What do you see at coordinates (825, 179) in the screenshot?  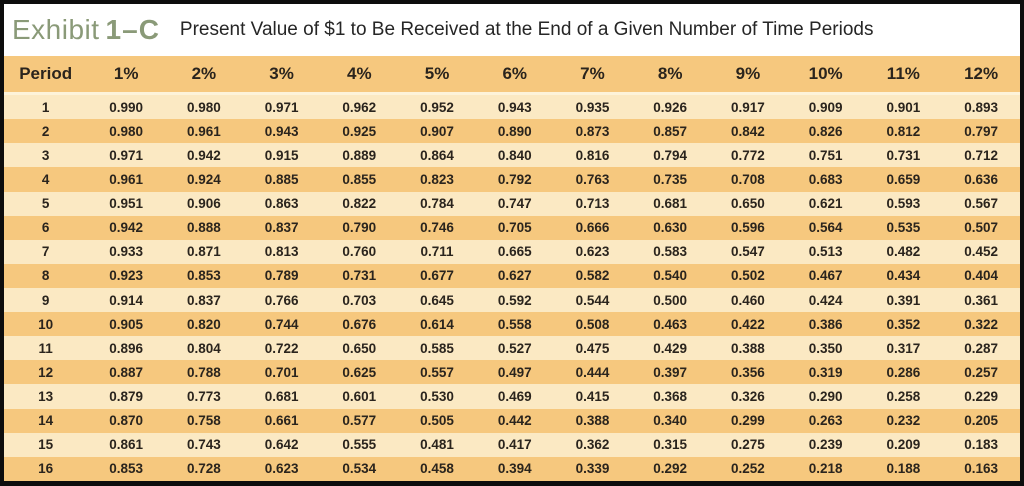 I see `pv-factor-cell: 0.683` at bounding box center [825, 179].